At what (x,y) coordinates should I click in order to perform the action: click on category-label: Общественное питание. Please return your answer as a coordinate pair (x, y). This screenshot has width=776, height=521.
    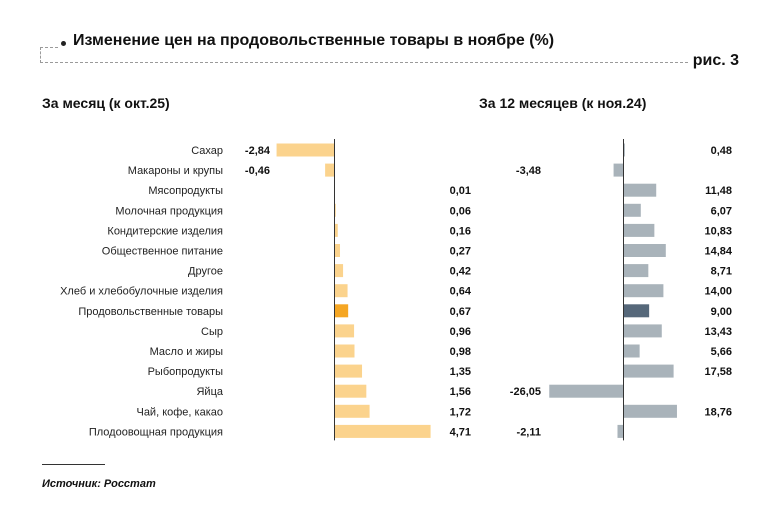
    Looking at the image, I should click on (162, 252).